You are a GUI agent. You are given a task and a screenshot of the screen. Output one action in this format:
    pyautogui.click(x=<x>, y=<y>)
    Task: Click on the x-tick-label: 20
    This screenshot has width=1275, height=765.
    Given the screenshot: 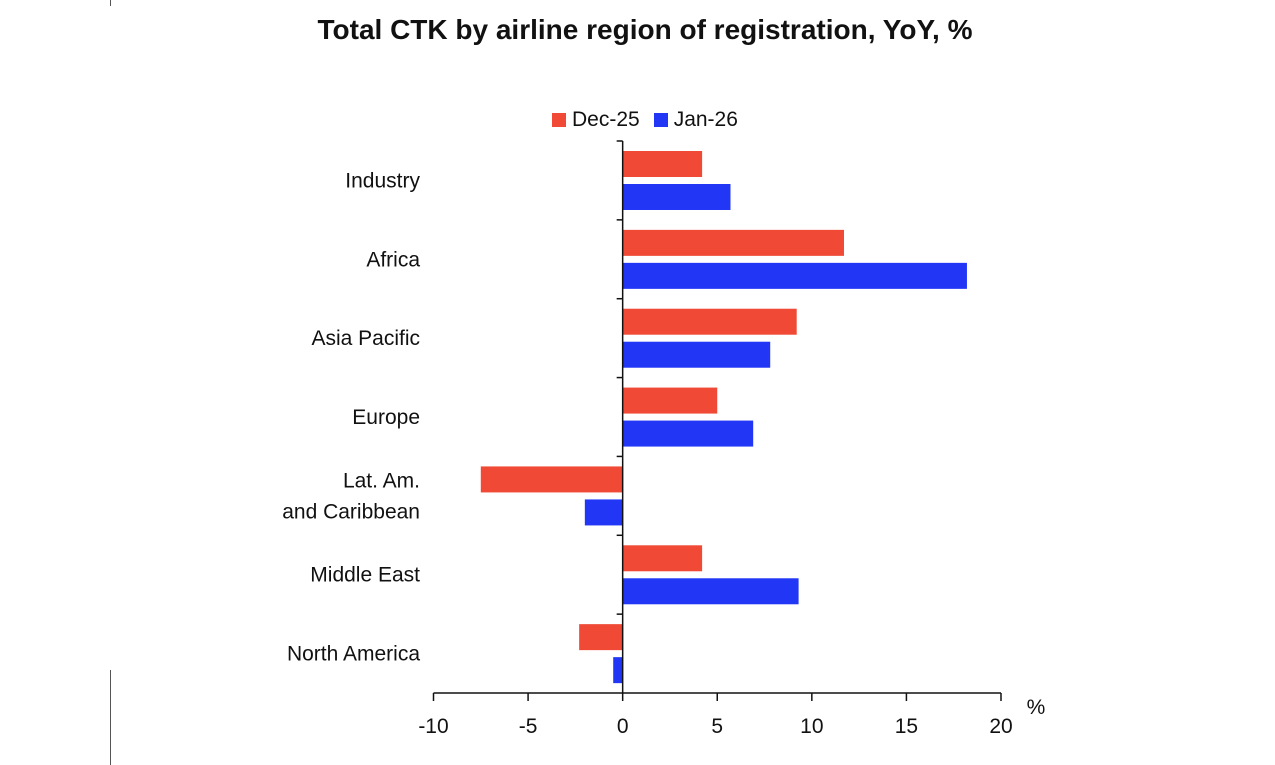 What is the action you would take?
    pyautogui.click(x=1000, y=726)
    